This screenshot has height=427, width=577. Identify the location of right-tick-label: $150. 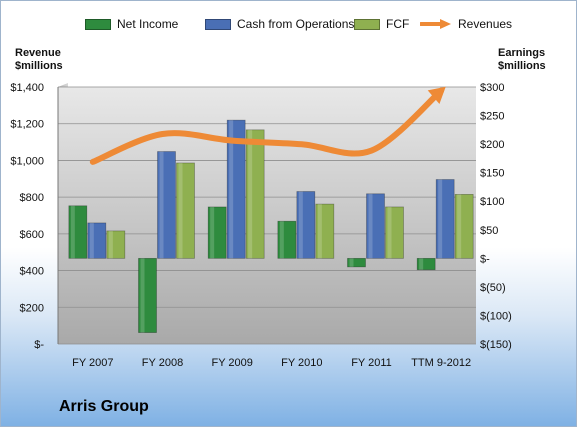
(492, 174).